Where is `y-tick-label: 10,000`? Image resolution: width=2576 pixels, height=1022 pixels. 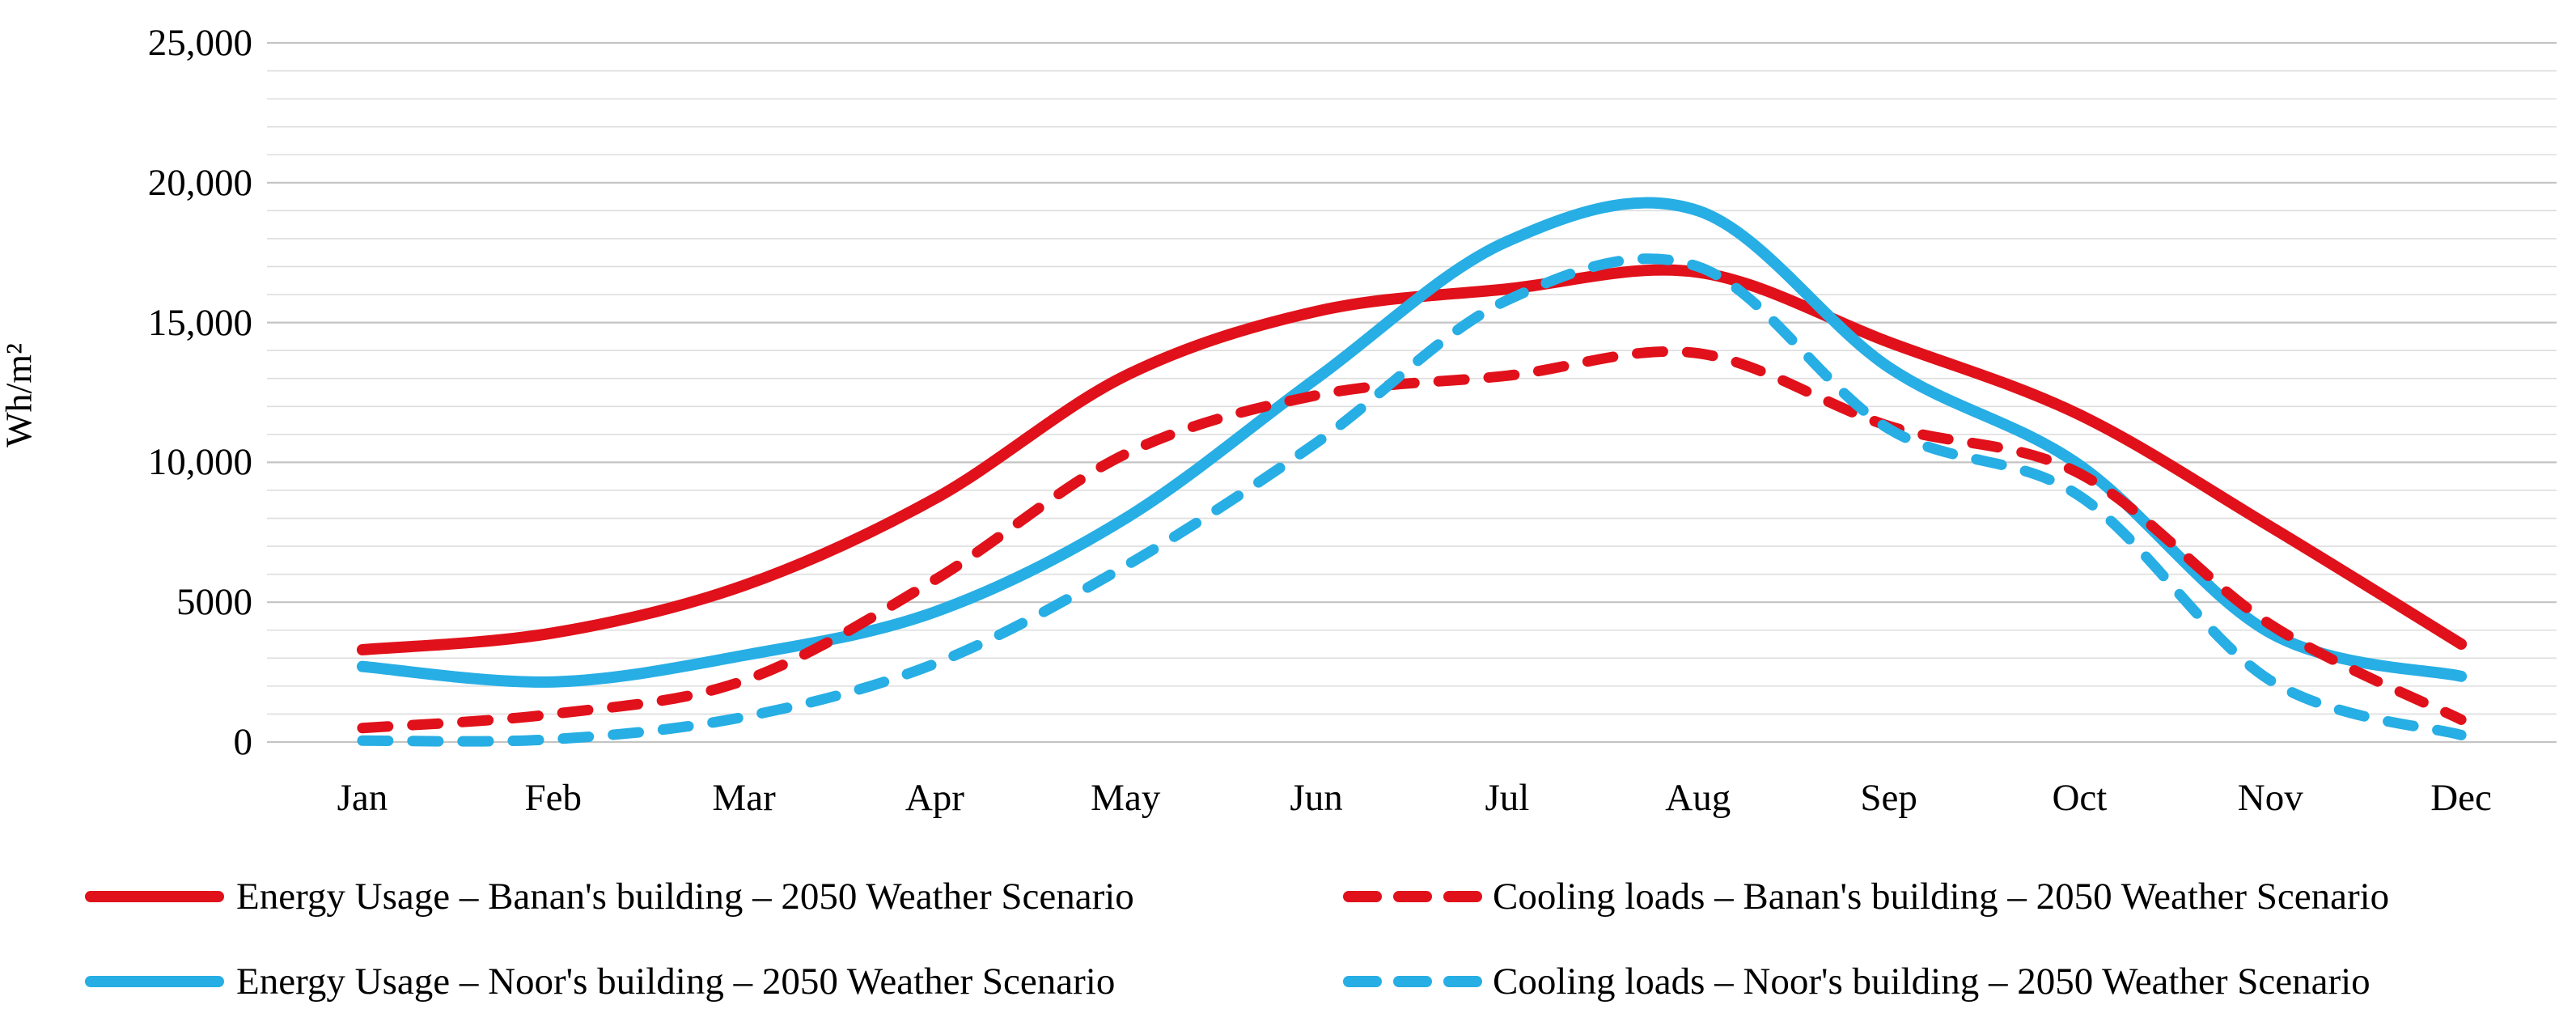 y-tick-label: 10,000 is located at coordinates (199, 462).